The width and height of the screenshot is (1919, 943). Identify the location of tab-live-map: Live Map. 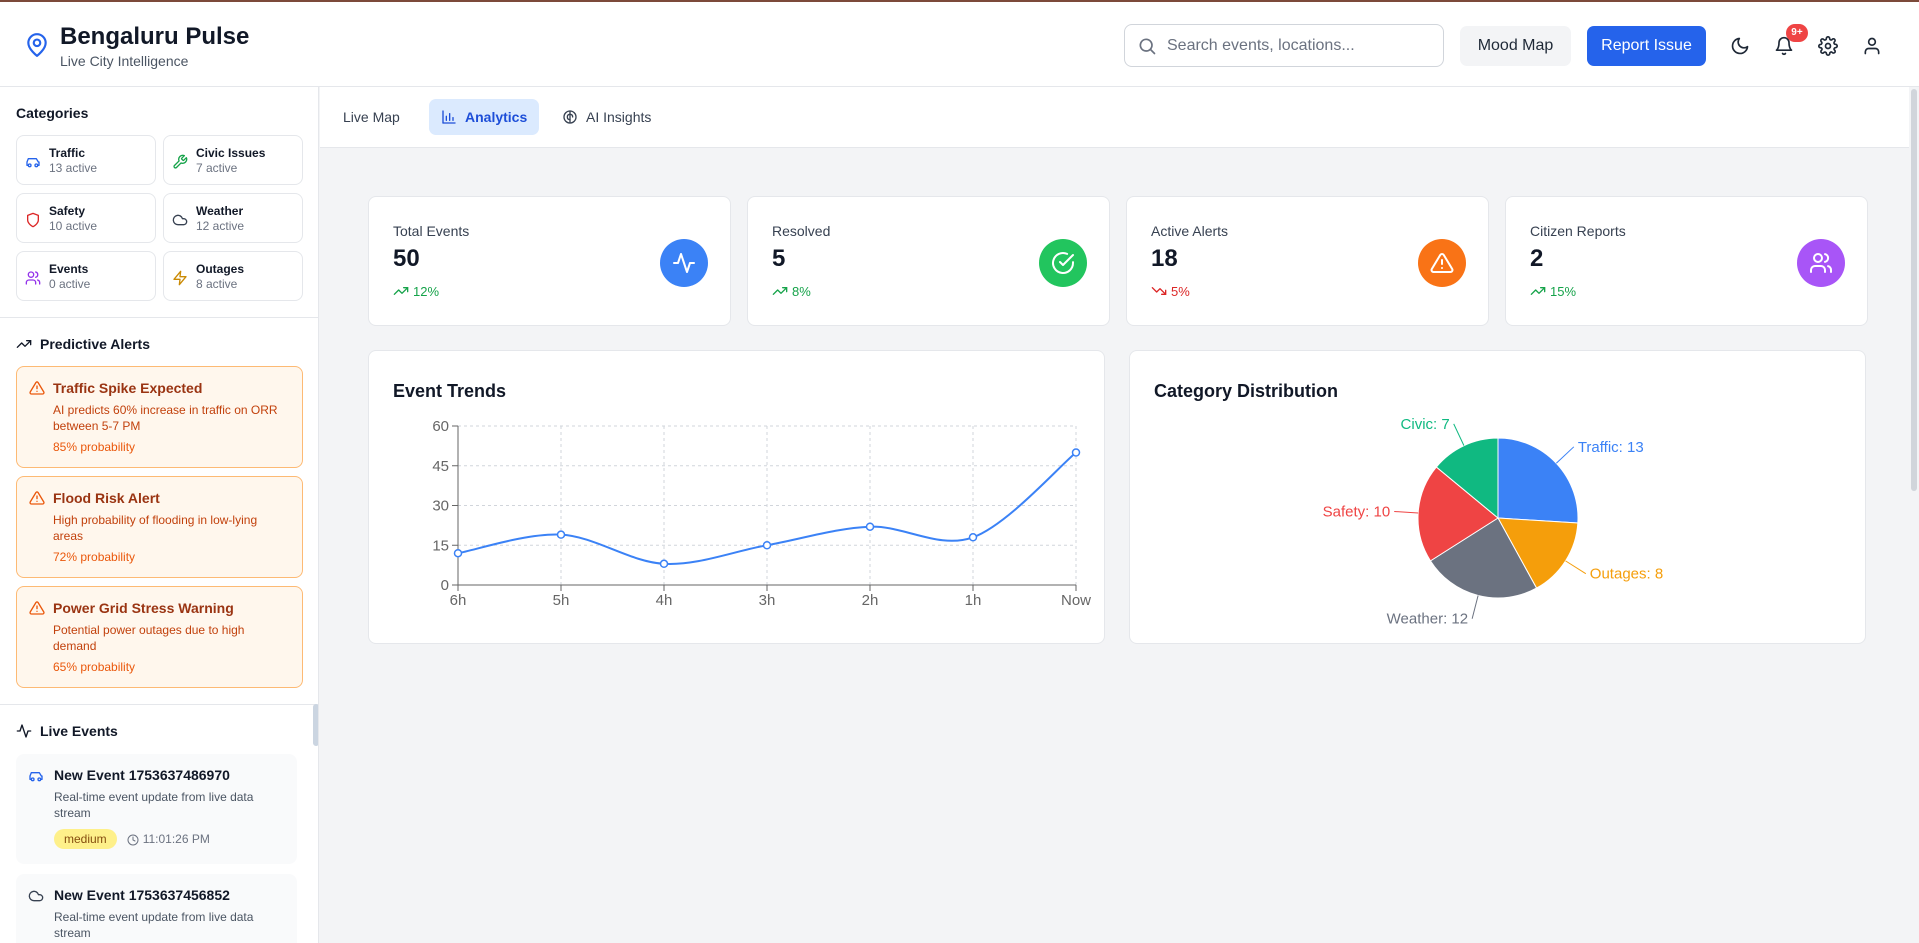
(371, 117).